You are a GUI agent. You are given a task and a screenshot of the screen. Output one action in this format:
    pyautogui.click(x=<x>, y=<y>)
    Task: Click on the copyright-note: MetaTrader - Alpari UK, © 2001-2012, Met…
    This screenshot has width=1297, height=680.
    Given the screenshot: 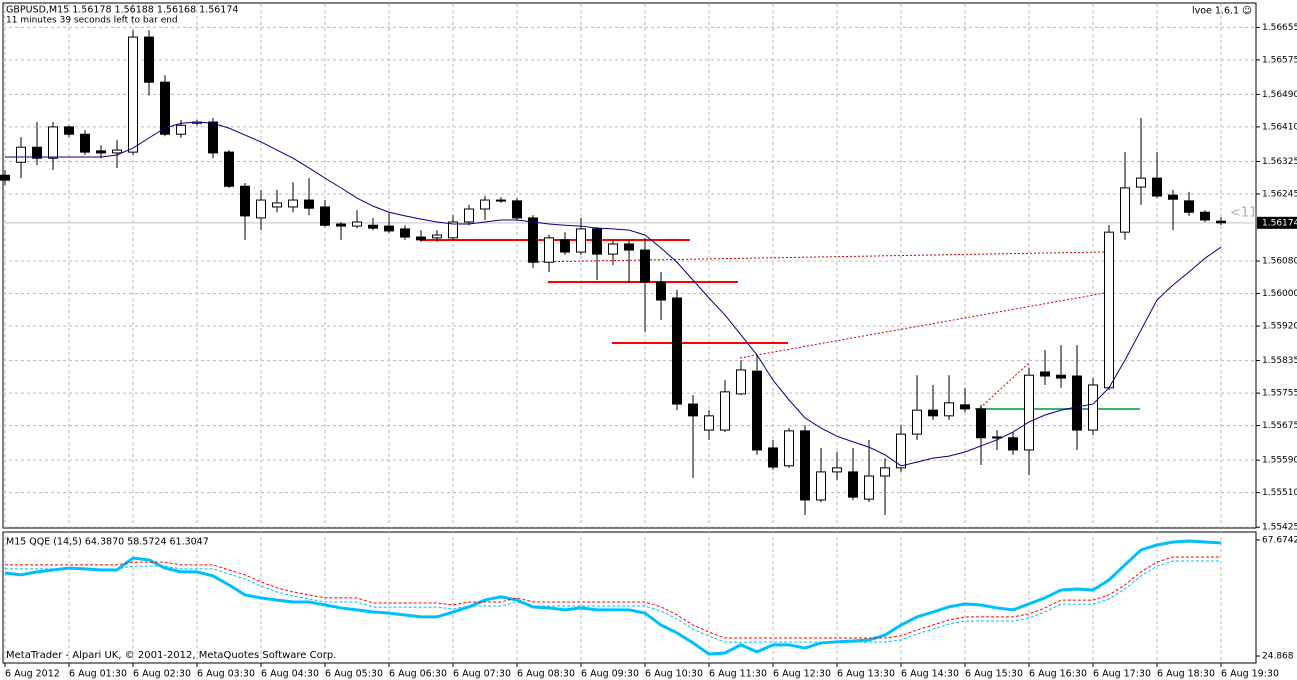 What is the action you would take?
    pyautogui.click(x=171, y=655)
    